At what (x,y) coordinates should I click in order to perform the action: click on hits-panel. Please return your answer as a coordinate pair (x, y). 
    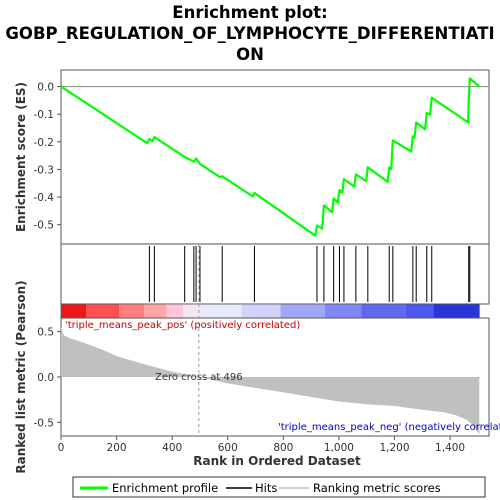
    Looking at the image, I should click on (275, 274).